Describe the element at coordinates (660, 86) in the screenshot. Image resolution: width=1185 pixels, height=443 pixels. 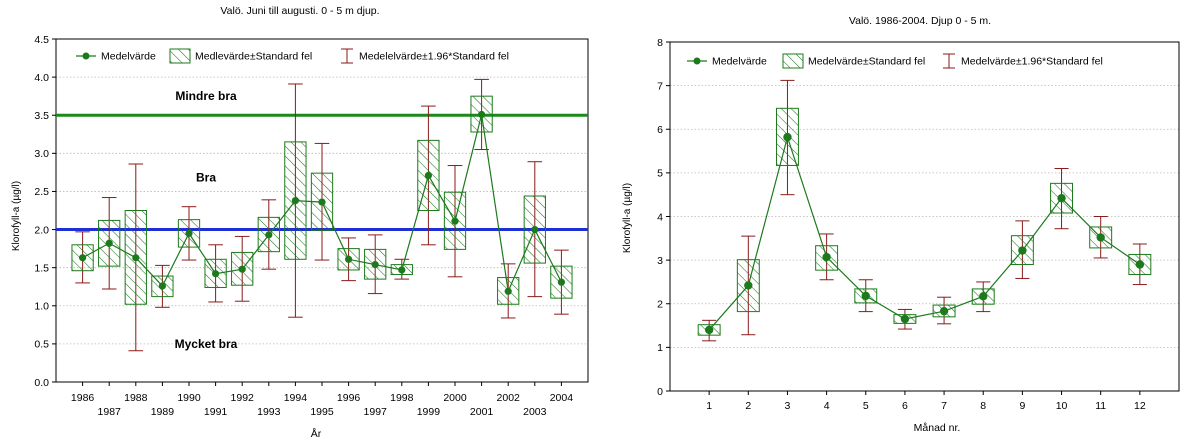
I see `y-tick-label-right: 7` at that location.